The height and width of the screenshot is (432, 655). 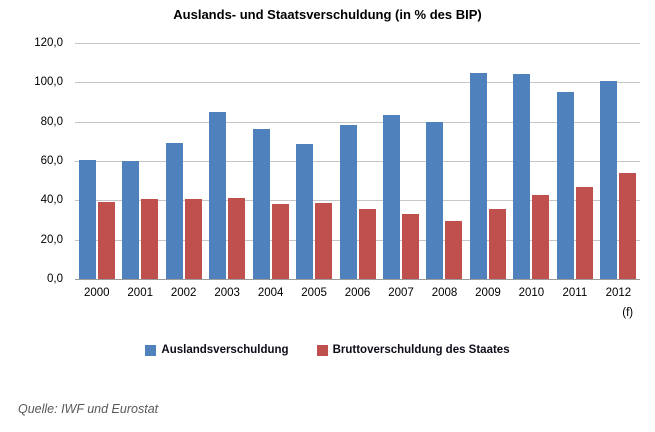 I want to click on bar-group-2001, so click(x=139, y=161).